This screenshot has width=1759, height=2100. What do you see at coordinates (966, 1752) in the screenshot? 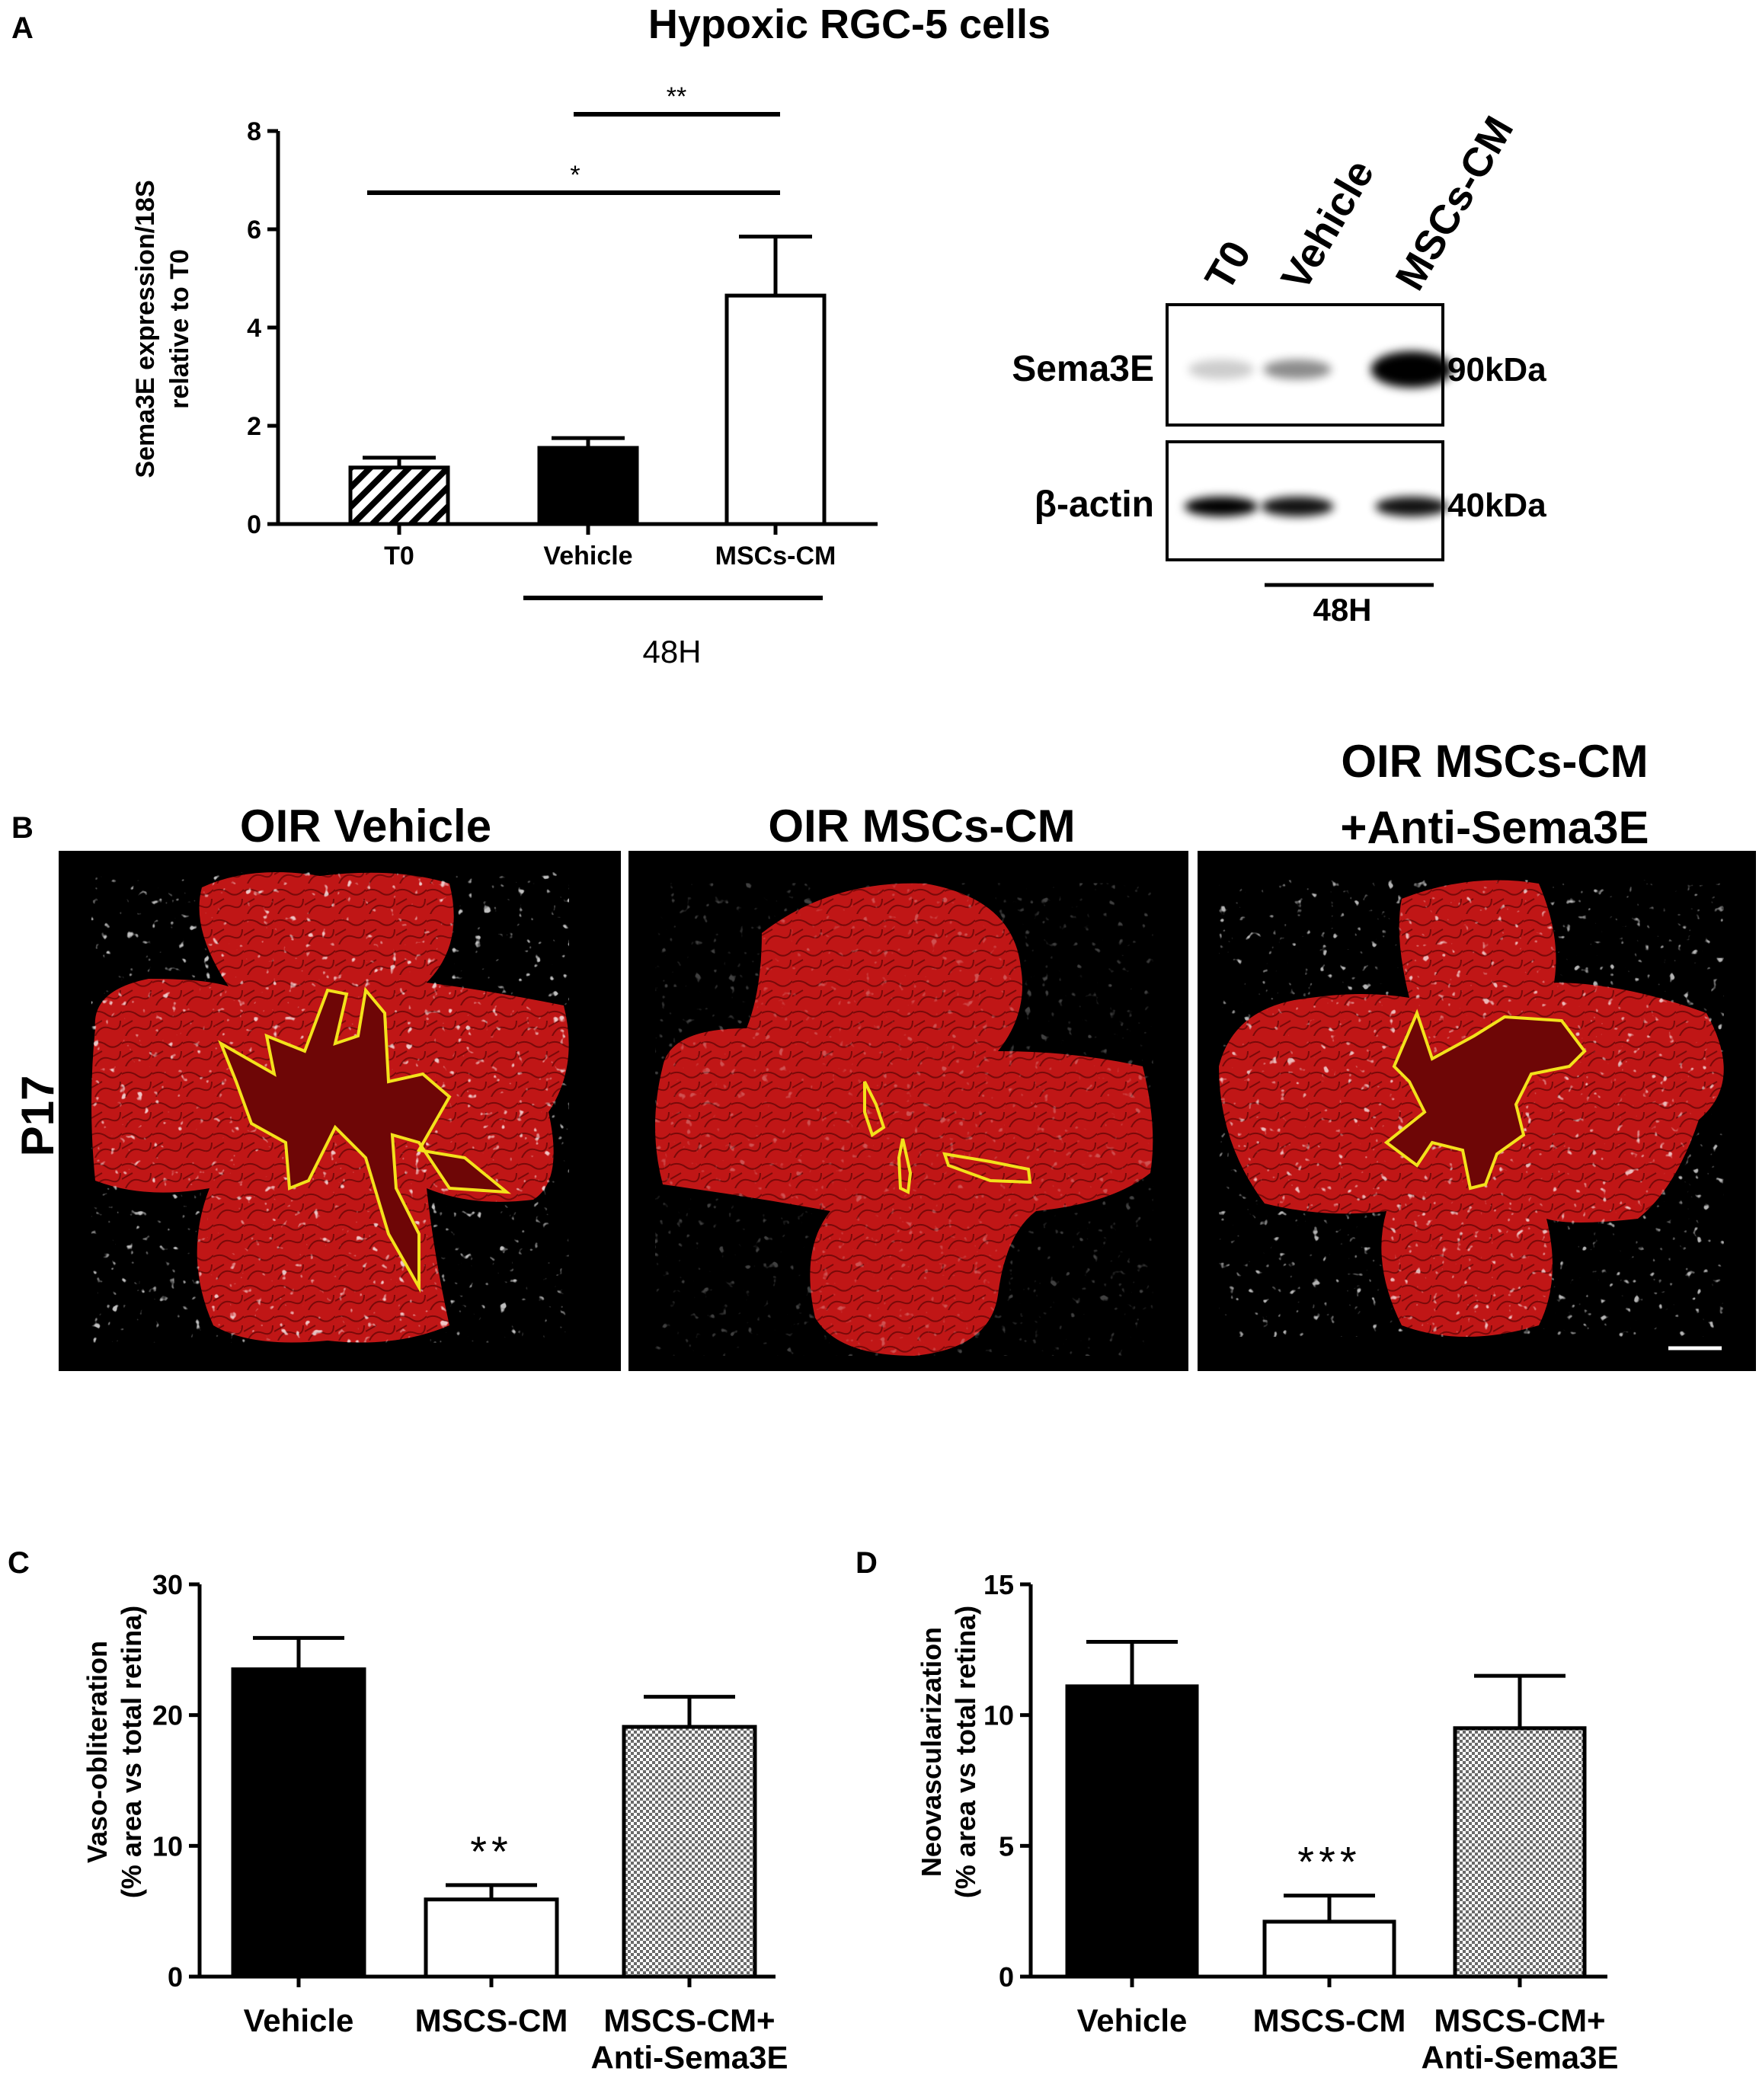
I see `chart-d-ylabel-line2: (% area vs total retina)` at bounding box center [966, 1752].